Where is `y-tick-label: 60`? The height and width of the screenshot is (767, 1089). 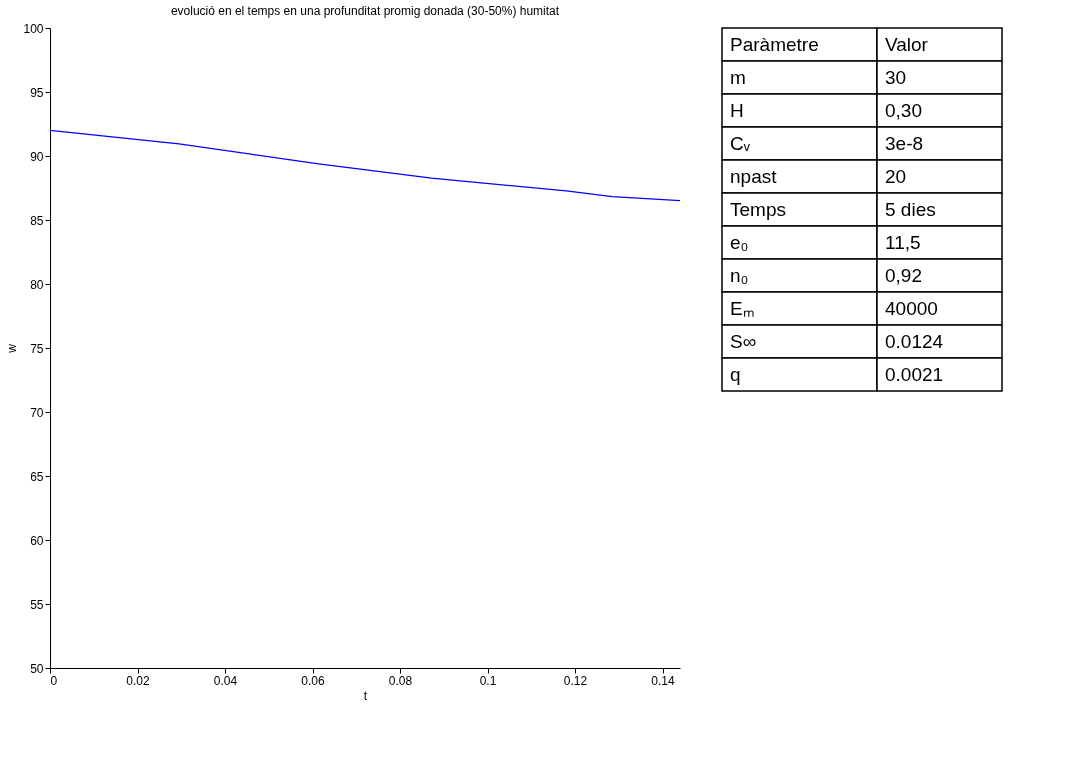
y-tick-label: 60 is located at coordinates (37, 540).